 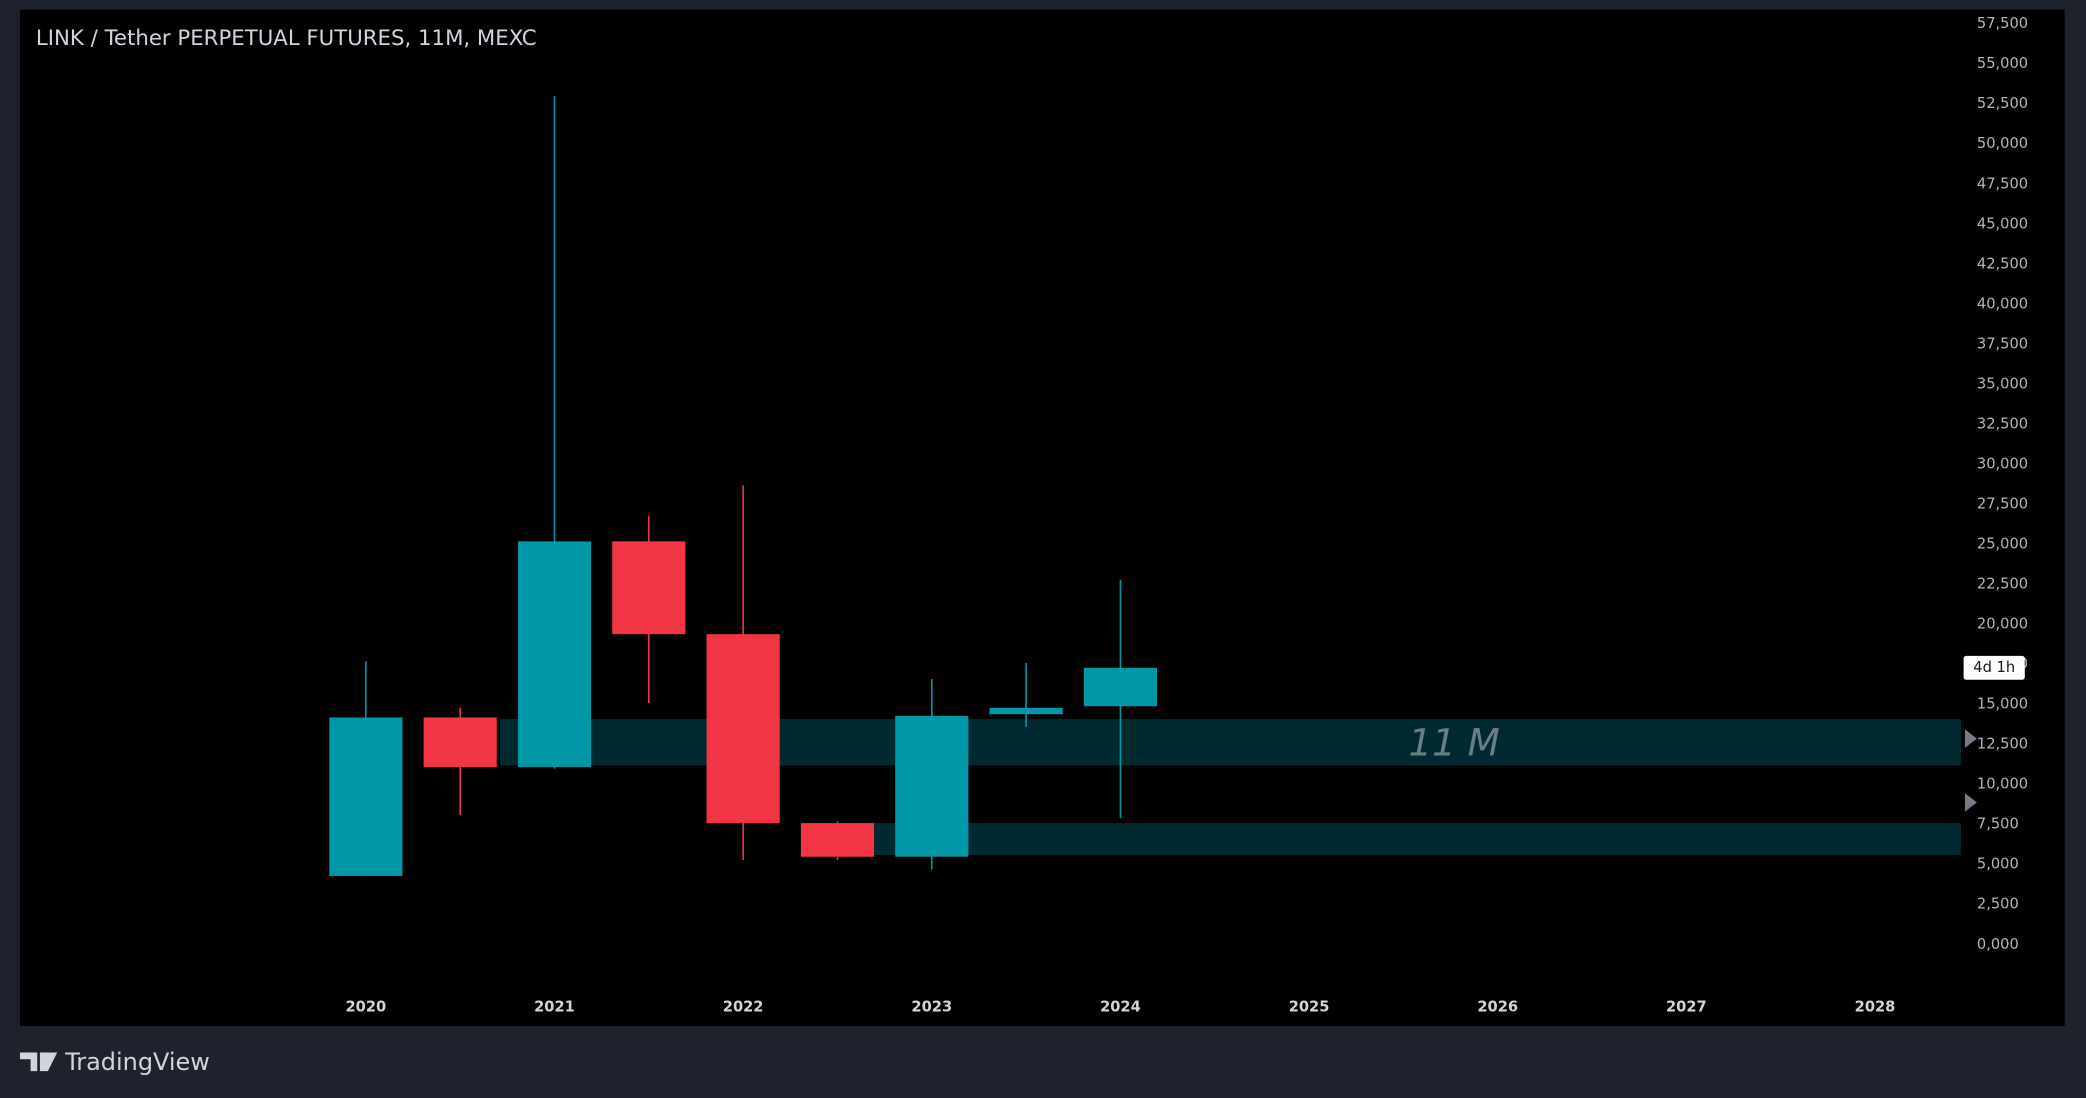 What do you see at coordinates (2002, 584) in the screenshot?
I see `y-tick-label: 22,500` at bounding box center [2002, 584].